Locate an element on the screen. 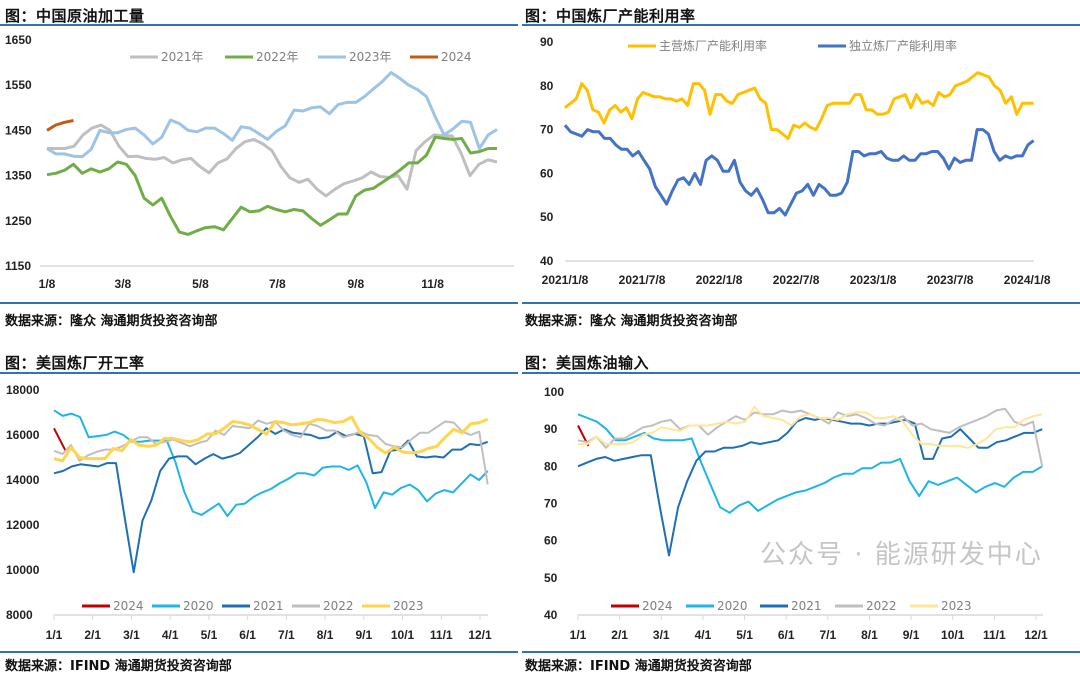  legend-label: 主营炼厂产能利用率 is located at coordinates (713, 45).